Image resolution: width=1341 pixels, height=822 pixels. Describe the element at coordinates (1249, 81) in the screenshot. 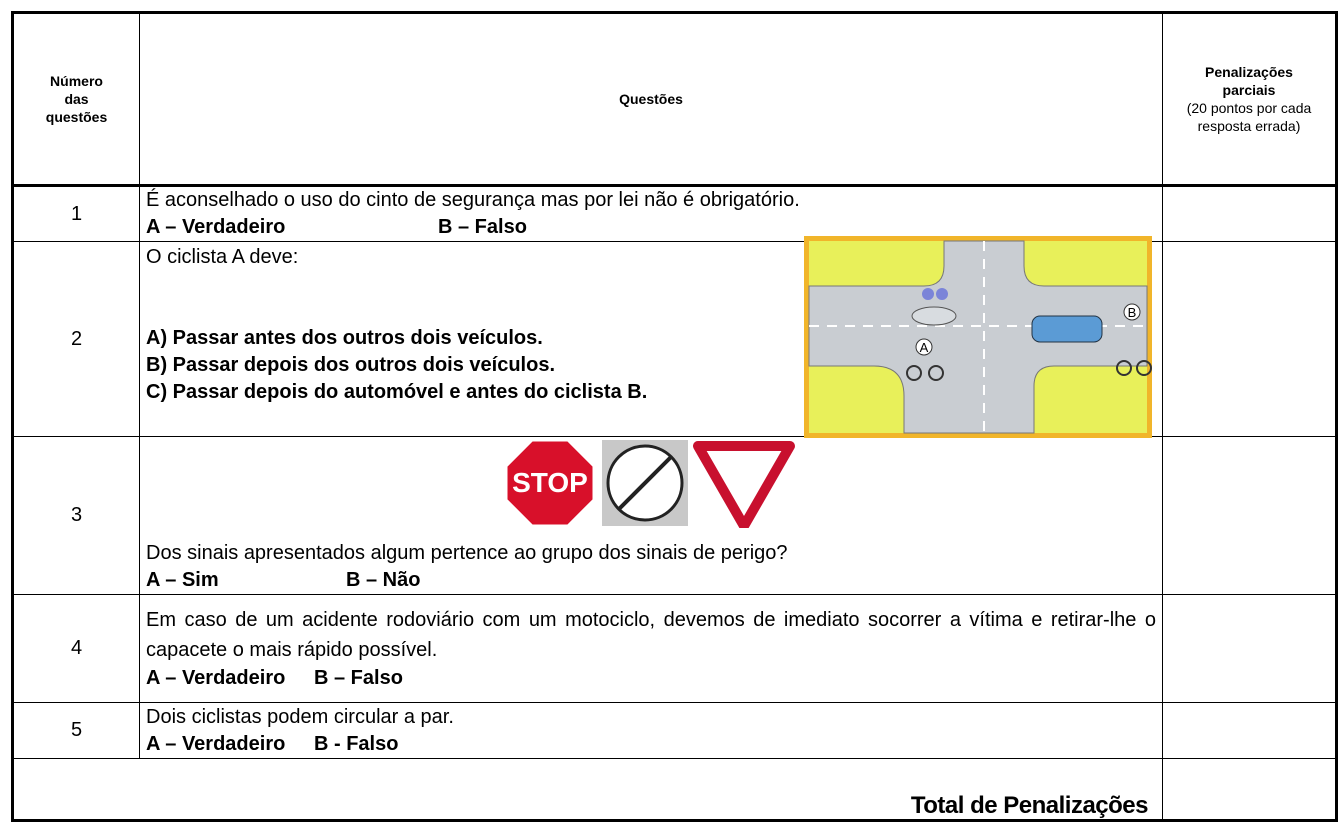

I see `header-penalties: Penalizações parciais` at that location.